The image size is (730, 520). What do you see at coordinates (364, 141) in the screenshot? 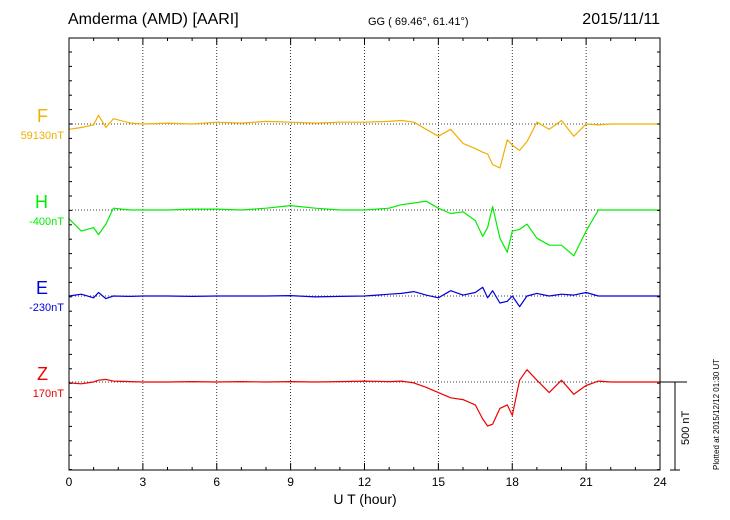
I see `series-line-f` at bounding box center [364, 141].